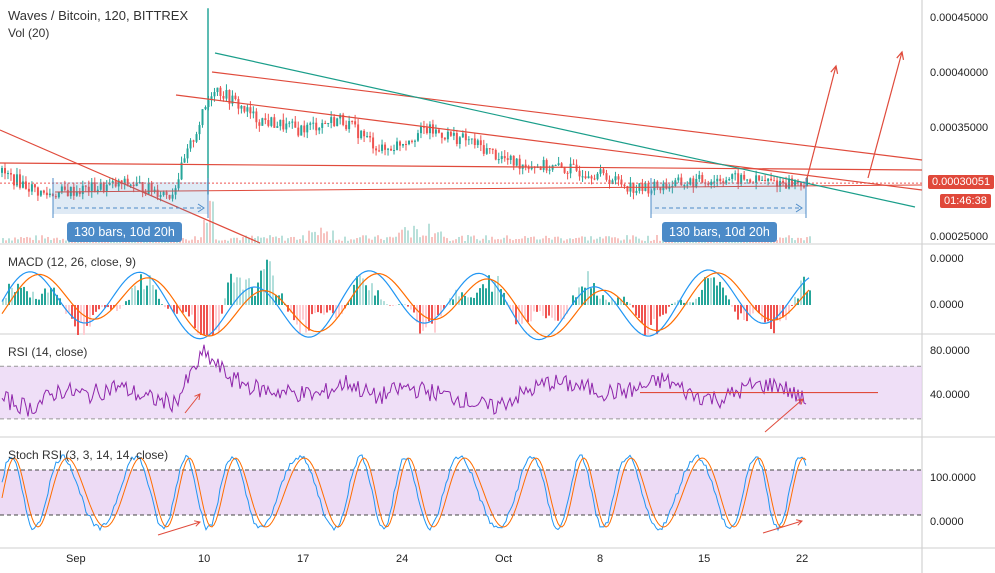 This screenshot has width=995, height=573. I want to click on rsi-arrow-1-head, so click(197, 396).